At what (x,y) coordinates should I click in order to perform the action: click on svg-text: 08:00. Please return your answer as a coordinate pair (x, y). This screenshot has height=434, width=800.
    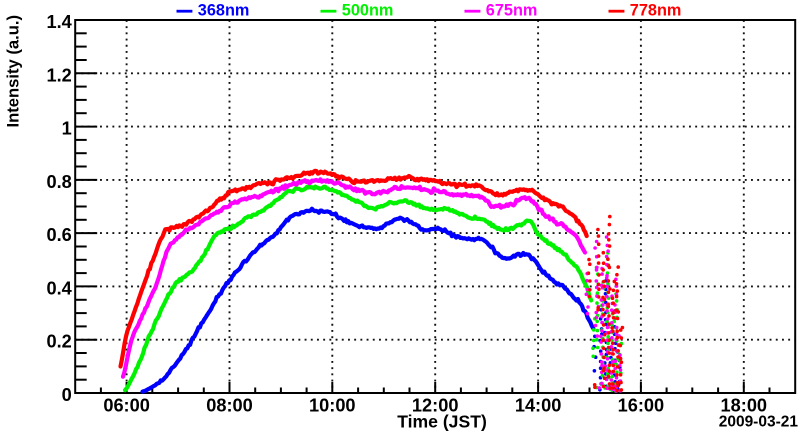
    Looking at the image, I should click on (229, 406).